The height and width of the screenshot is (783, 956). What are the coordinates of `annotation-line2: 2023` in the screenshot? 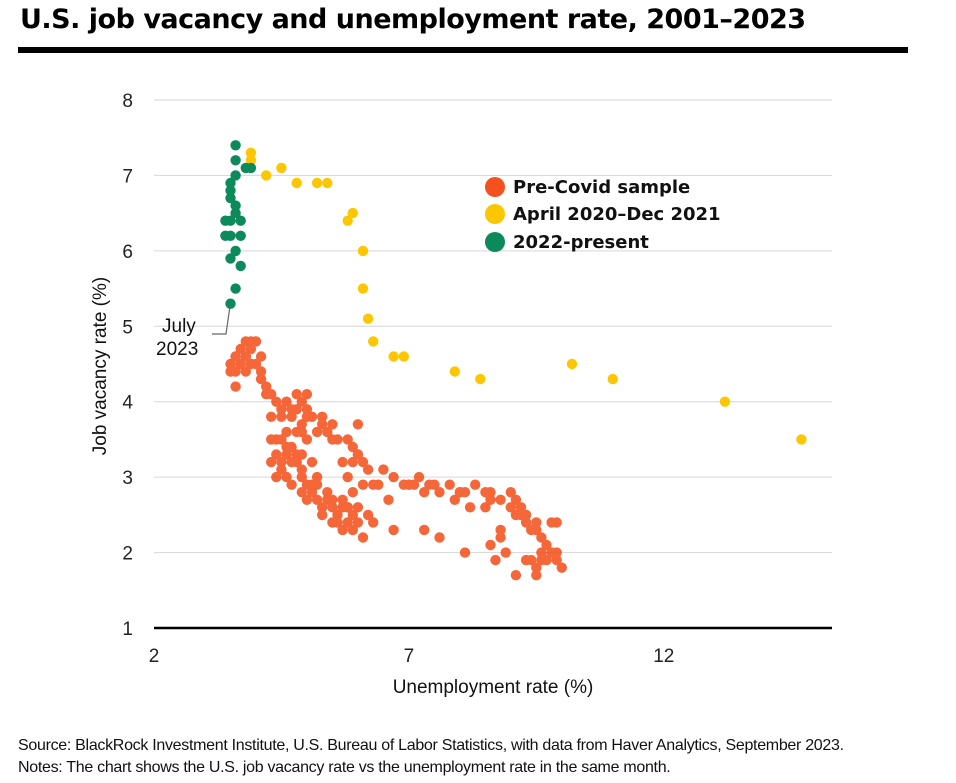 It's located at (177, 349).